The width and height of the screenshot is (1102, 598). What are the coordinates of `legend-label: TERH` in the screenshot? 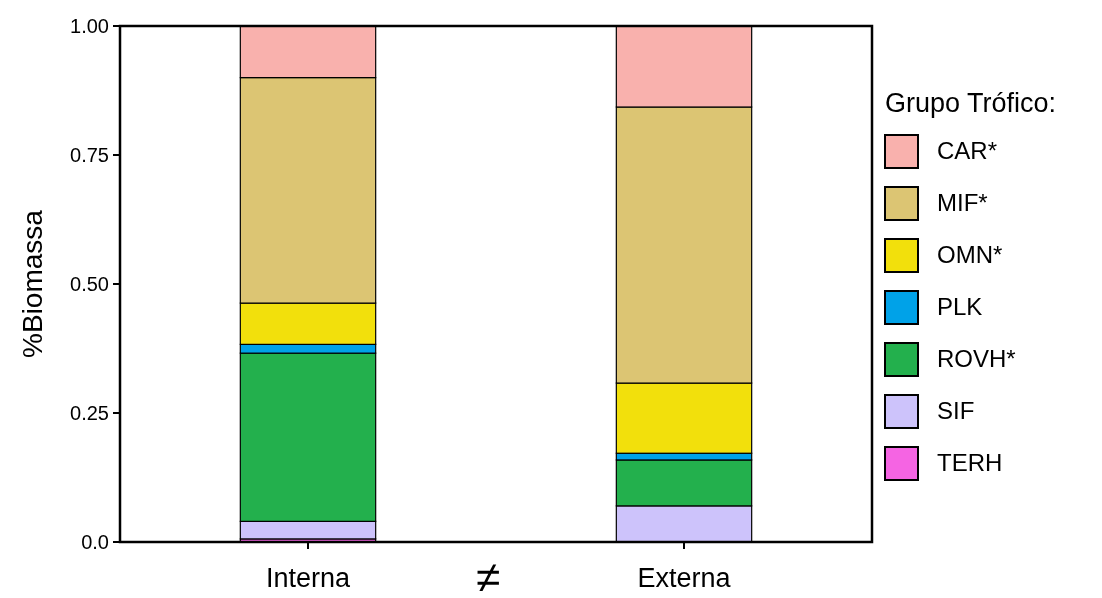 It's located at (970, 463).